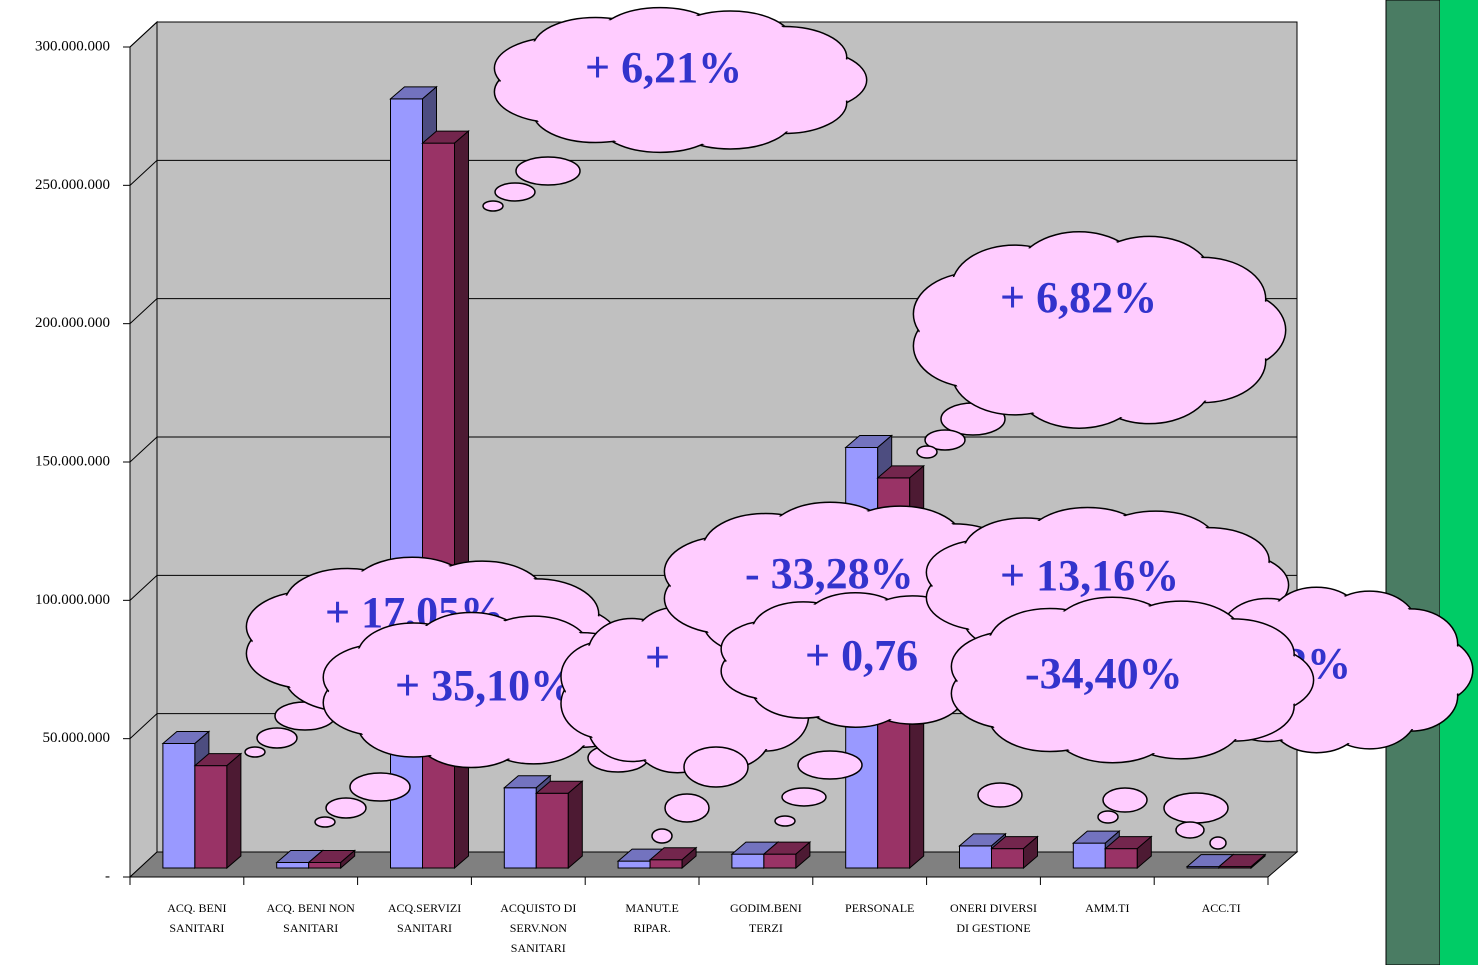 This screenshot has height=965, width=1478. Describe the element at coordinates (72, 461) in the screenshot. I see `y-tick-label: 150.000.000` at that location.